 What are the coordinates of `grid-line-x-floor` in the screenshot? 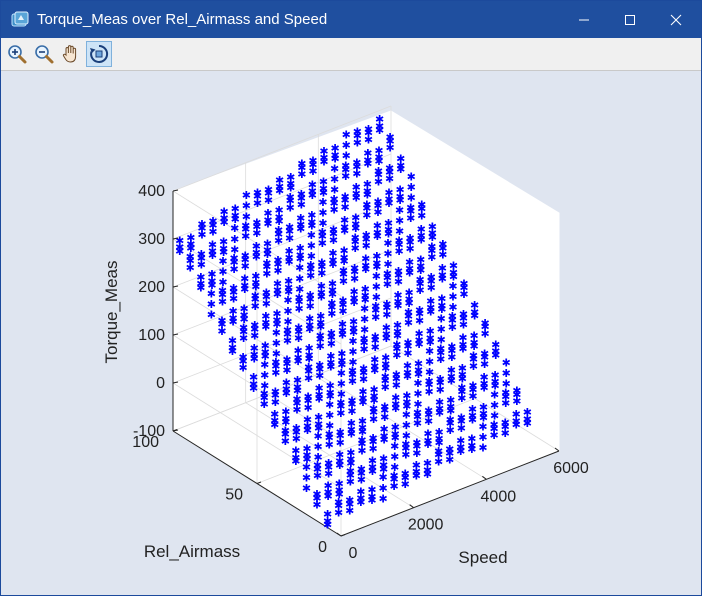 It's located at (475, 398).